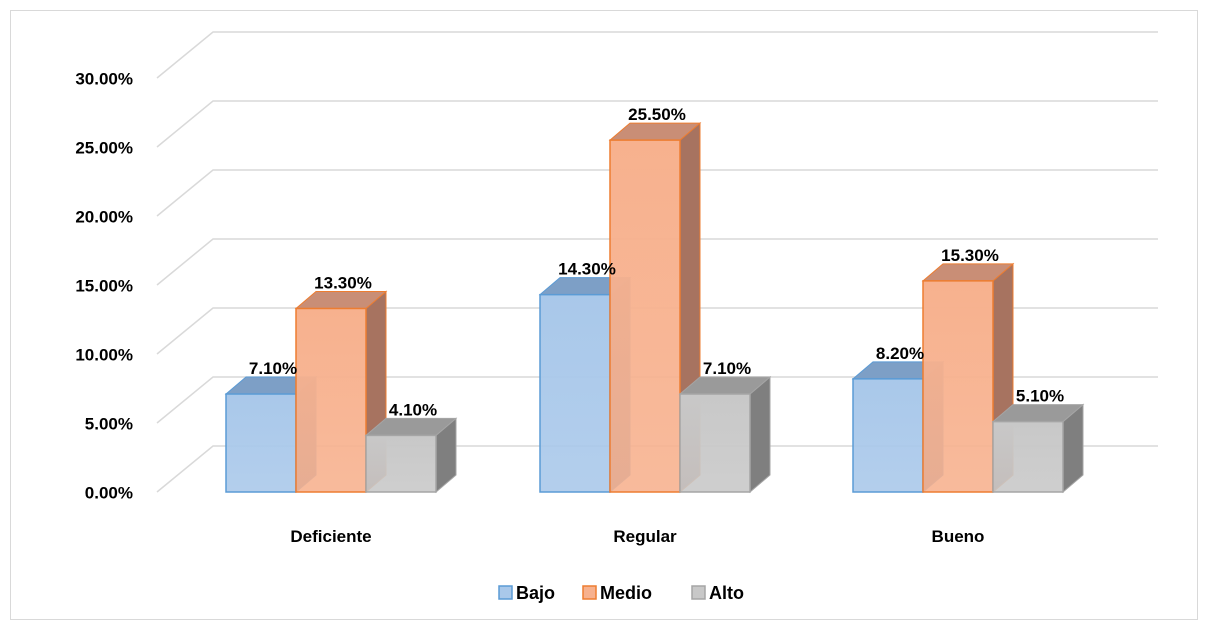 This screenshot has width=1213, height=625. What do you see at coordinates (727, 368) in the screenshot?
I see `data-label-alto-regular: 7.10%` at bounding box center [727, 368].